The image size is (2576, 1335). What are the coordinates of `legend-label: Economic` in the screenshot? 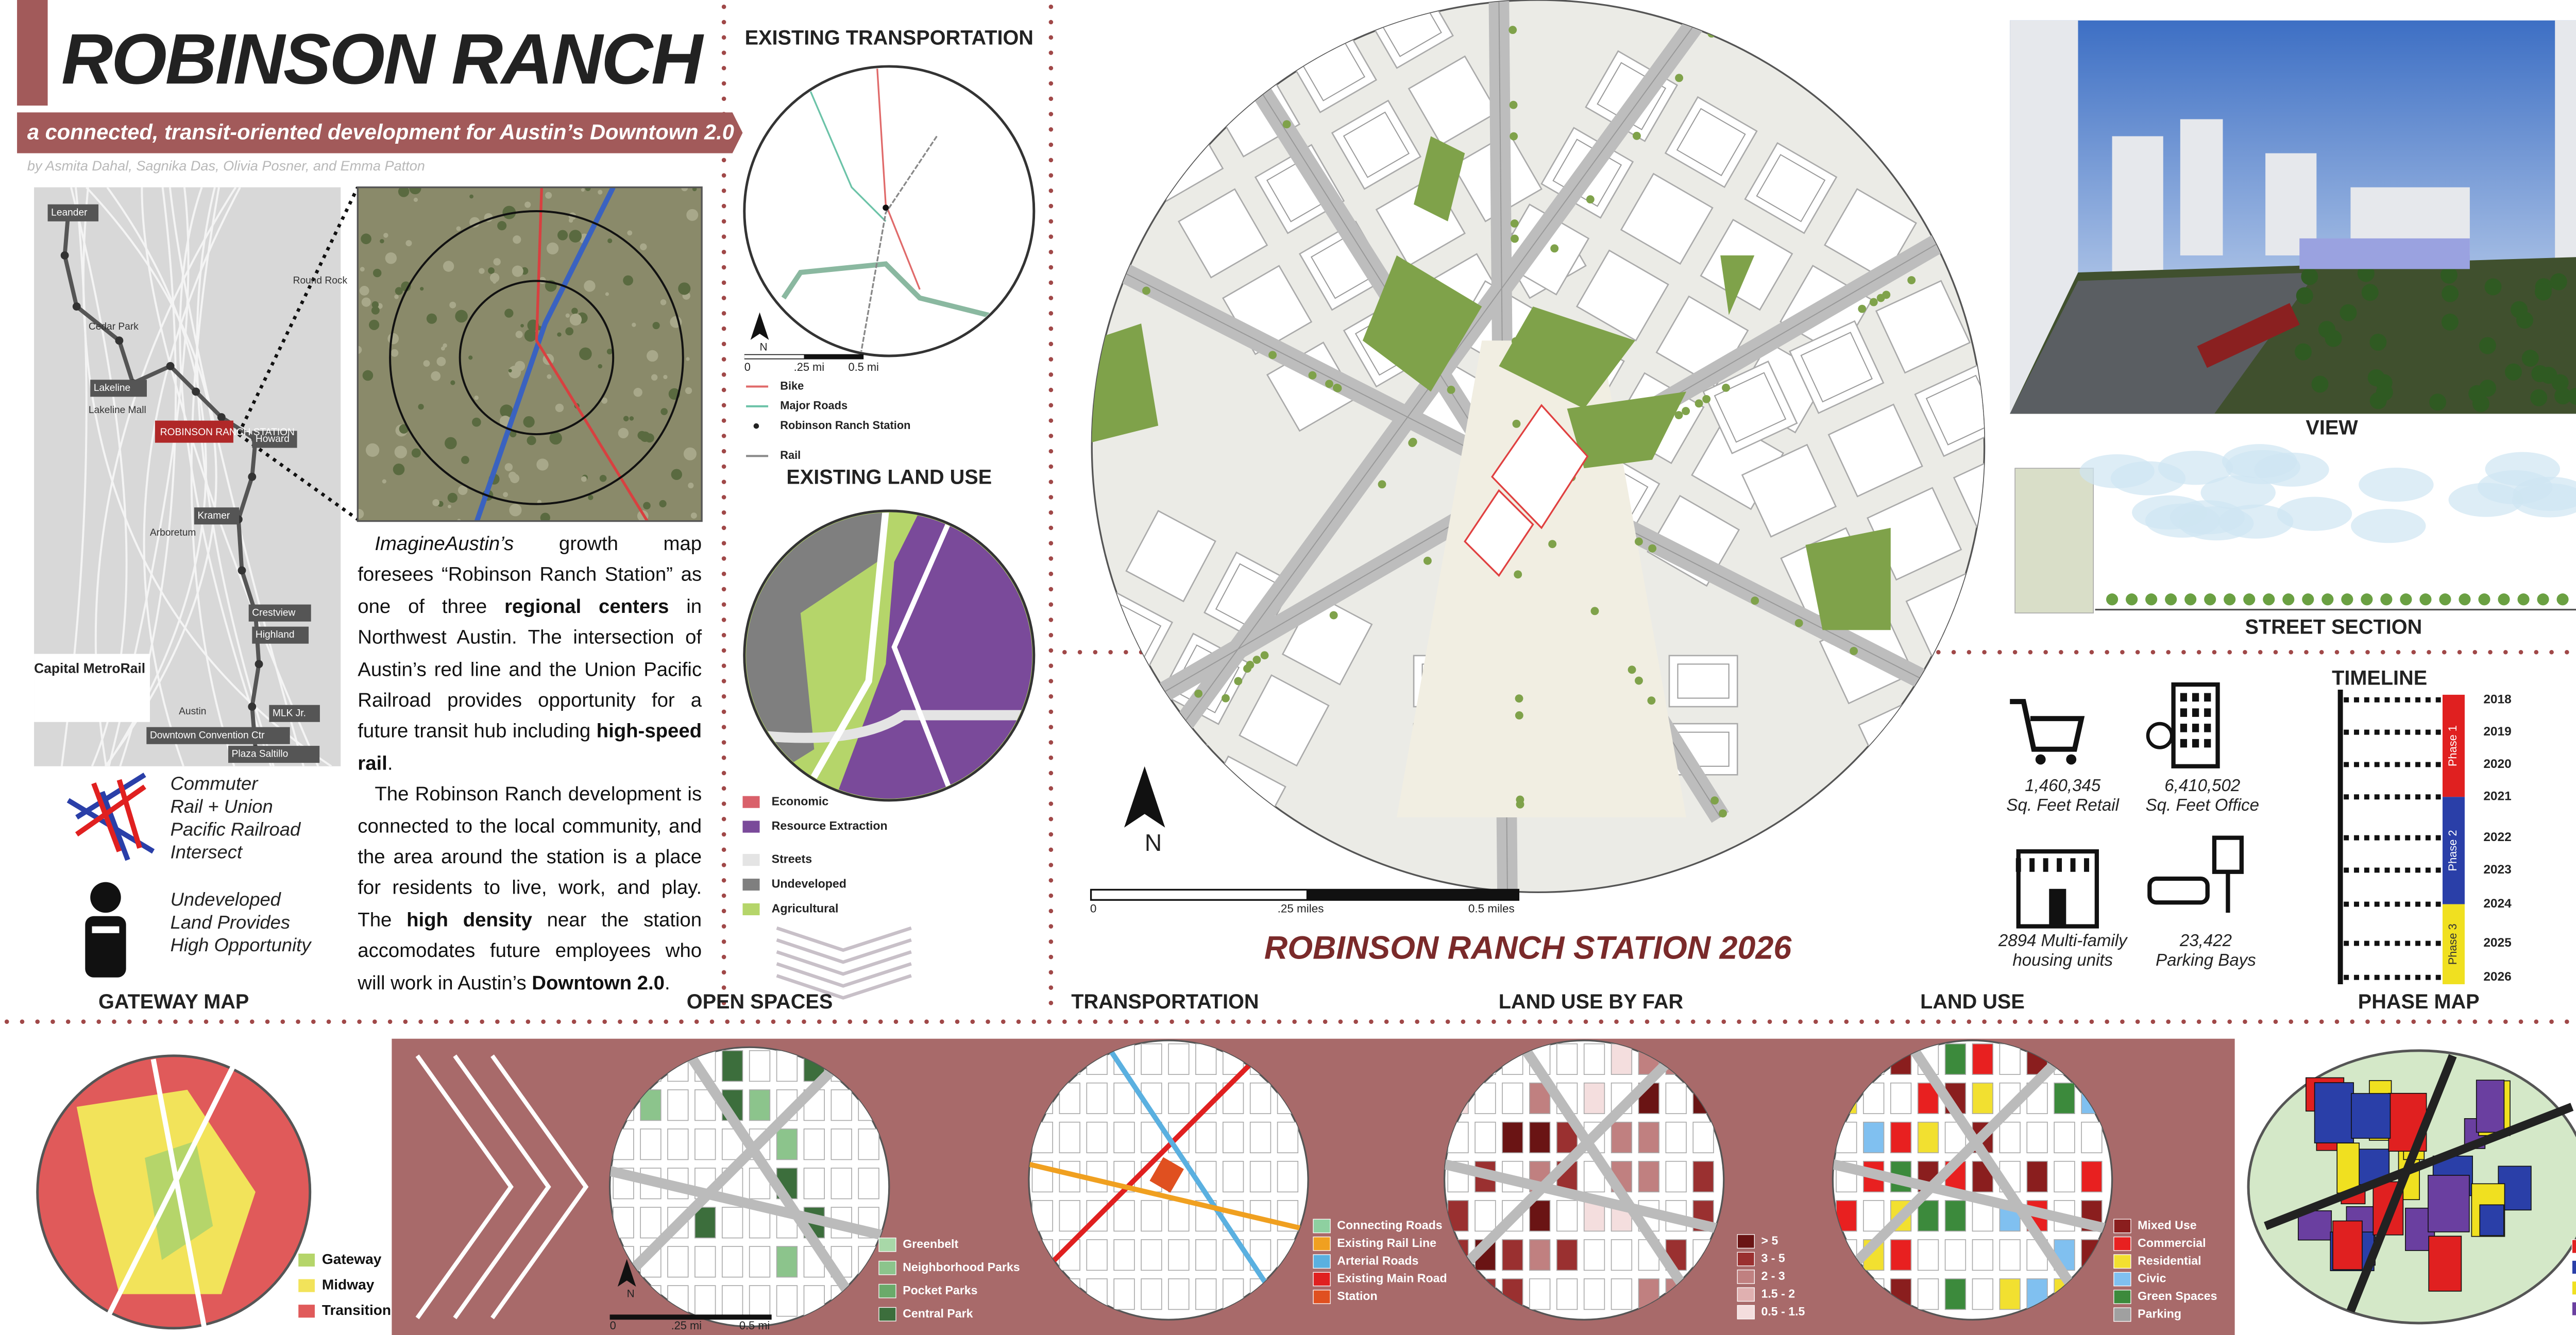 It's located at (800, 801).